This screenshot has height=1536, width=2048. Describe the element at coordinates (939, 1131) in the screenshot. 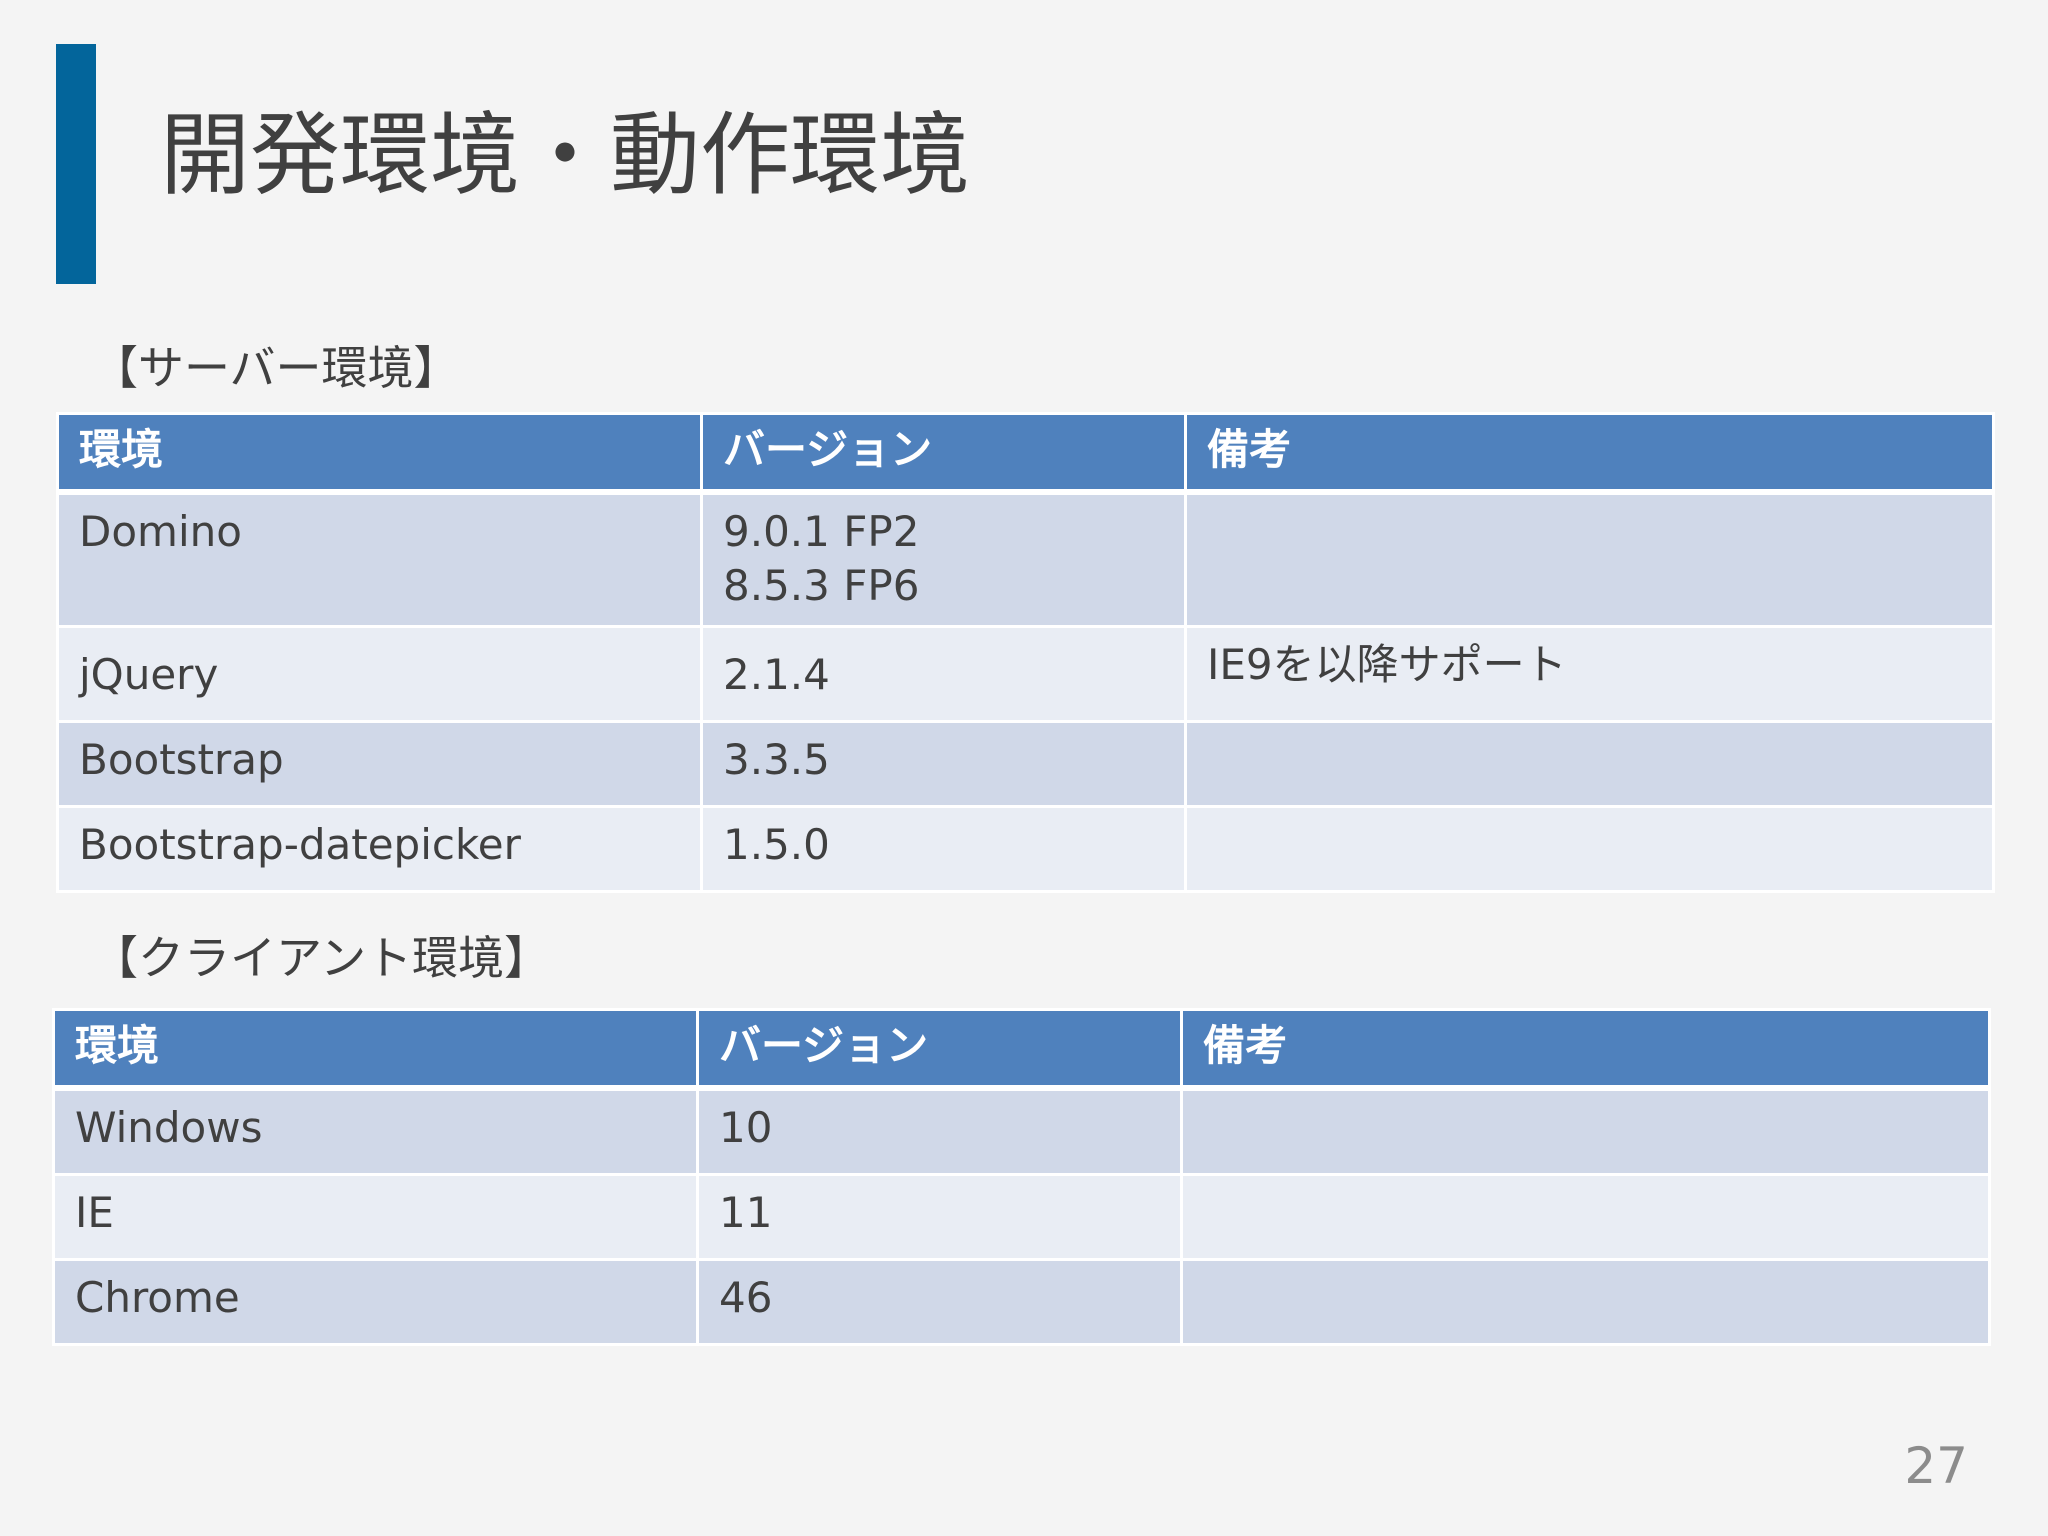

I see `cell-version: 10` at that location.